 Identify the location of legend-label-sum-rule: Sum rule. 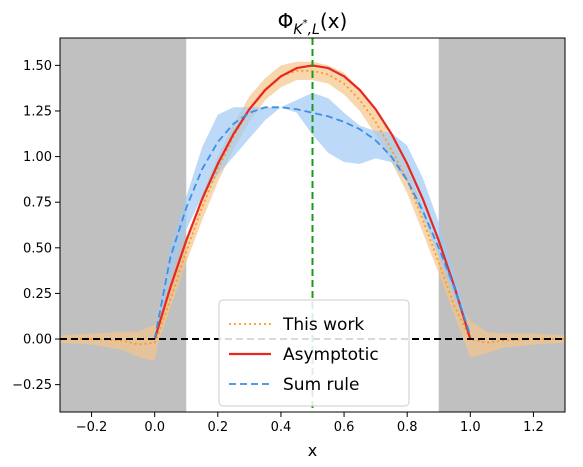
(321, 385).